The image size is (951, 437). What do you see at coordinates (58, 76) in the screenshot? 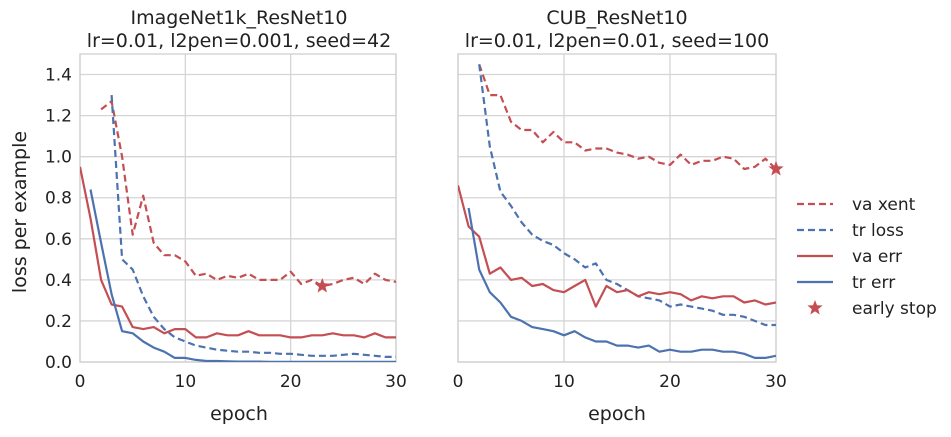
I see `y-tick-label: 1.4` at bounding box center [58, 76].